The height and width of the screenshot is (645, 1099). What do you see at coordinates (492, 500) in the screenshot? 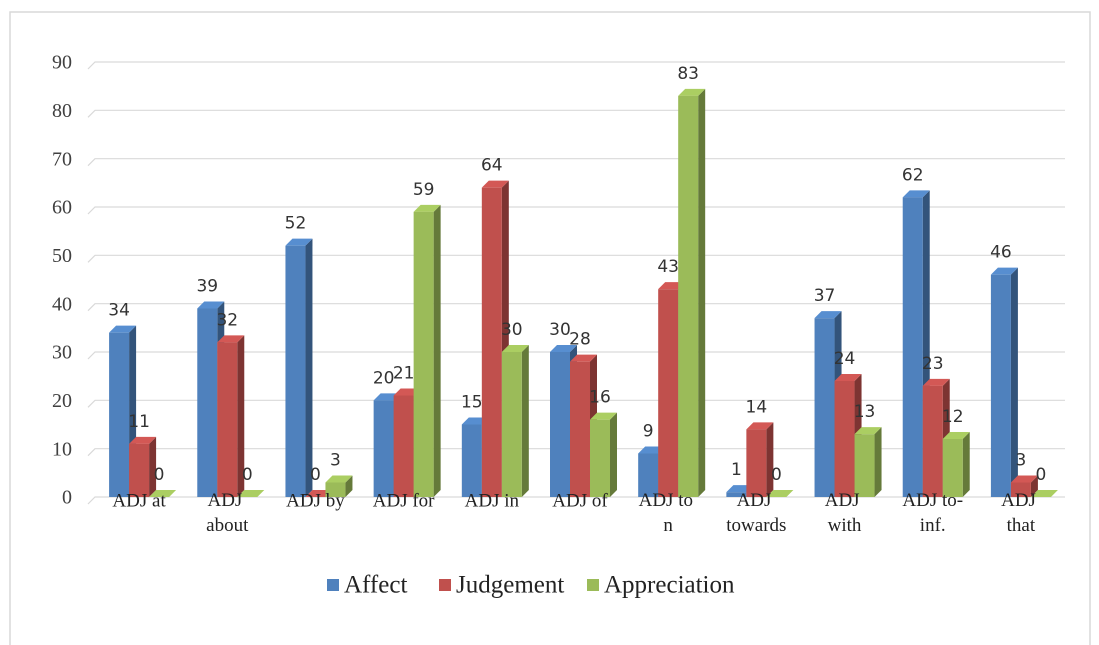
I see `x-tick-label: ADJ in` at bounding box center [492, 500].